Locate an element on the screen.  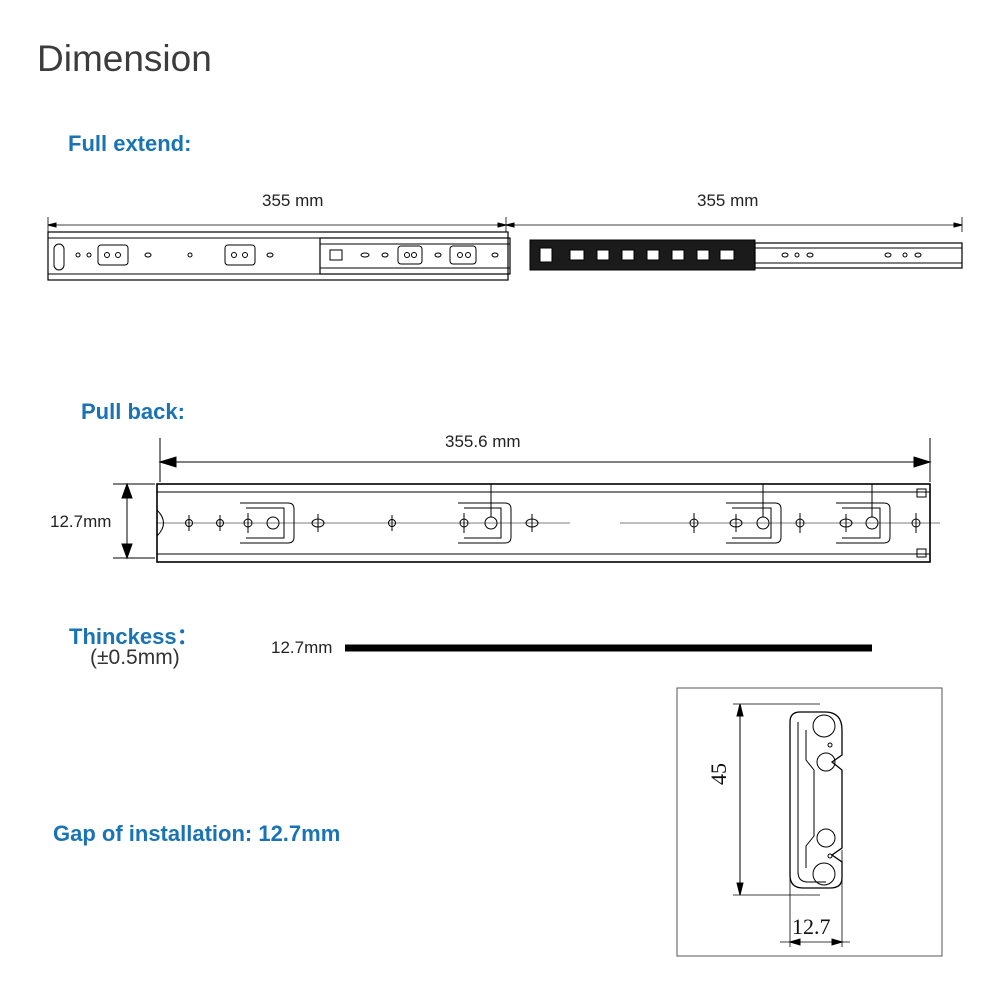
cross-section-drawing is located at coordinates (809, 822).